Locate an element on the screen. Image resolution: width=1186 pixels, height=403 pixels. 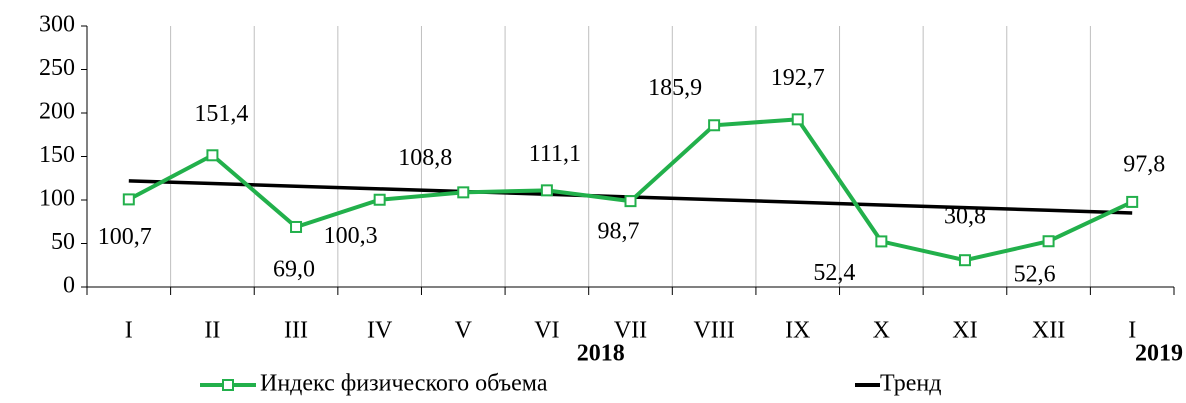
y-tick-label: 50 is located at coordinates (63, 242).